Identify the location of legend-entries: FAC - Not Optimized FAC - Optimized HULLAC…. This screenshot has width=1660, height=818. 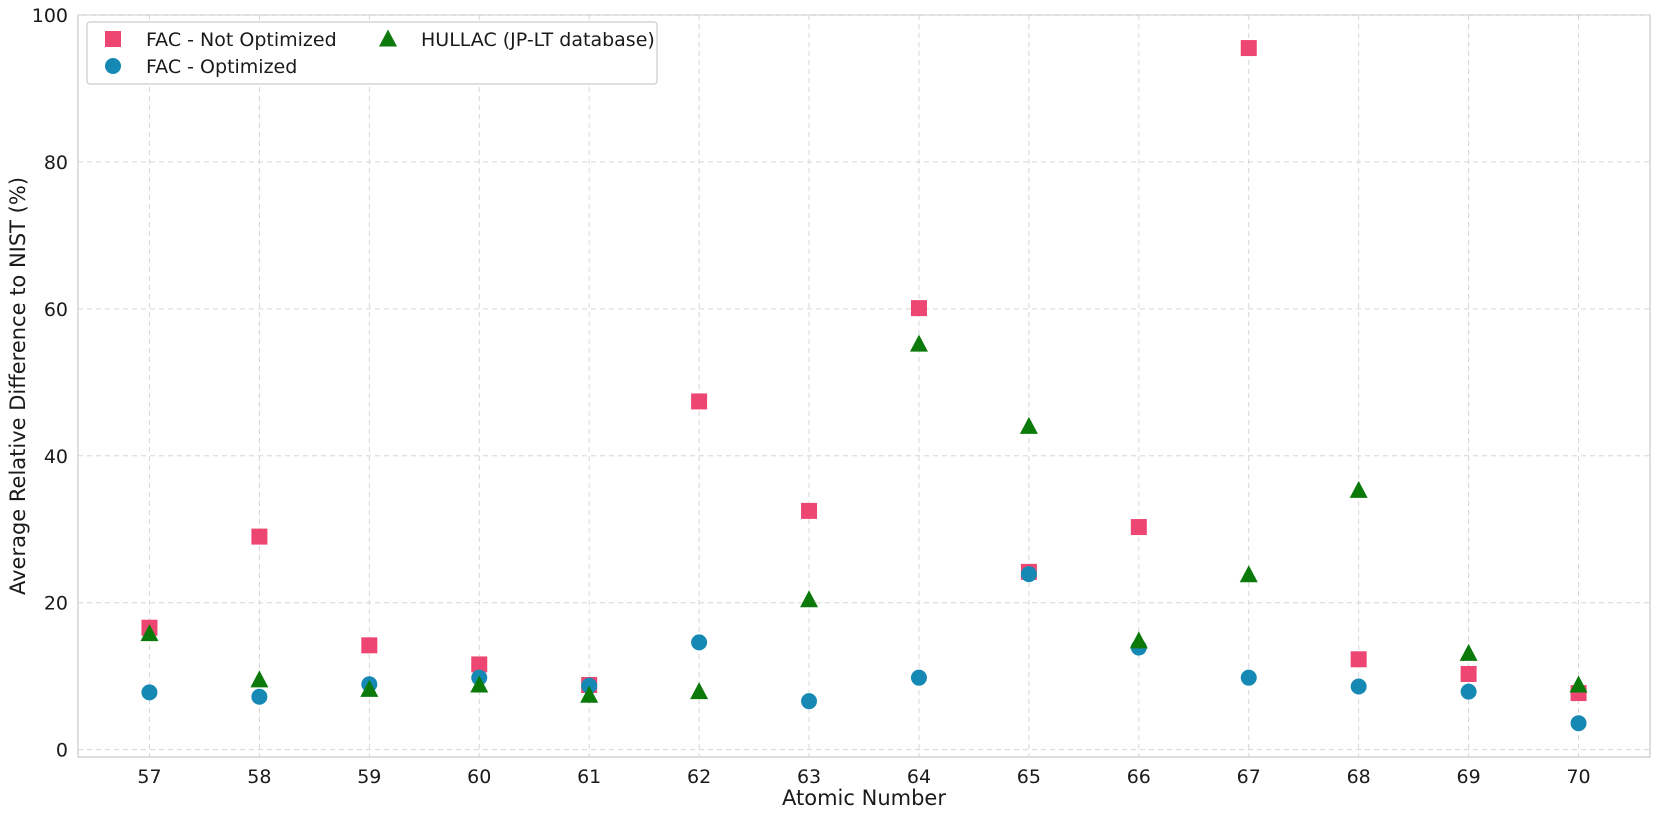
(380, 53).